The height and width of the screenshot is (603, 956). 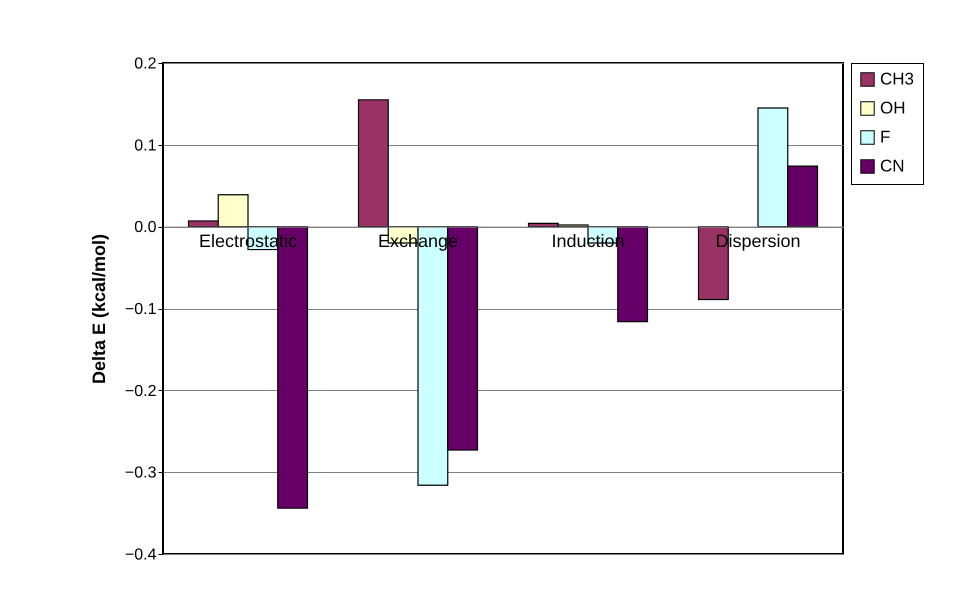 What do you see at coordinates (885, 137) in the screenshot?
I see `legend-label: F` at bounding box center [885, 137].